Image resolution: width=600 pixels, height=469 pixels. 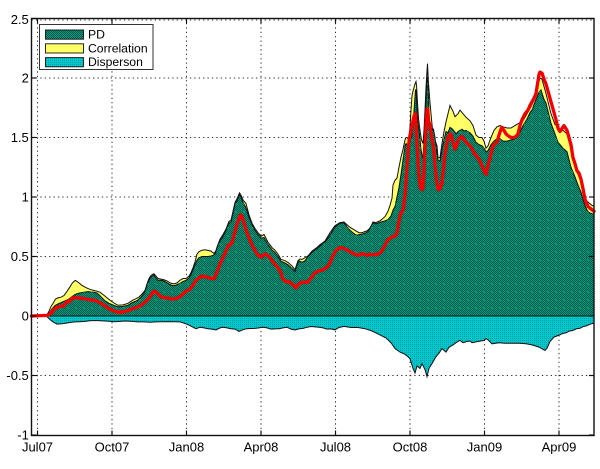 What do you see at coordinates (261, 447) in the screenshot?
I see `svg-text: Apr08` at bounding box center [261, 447].